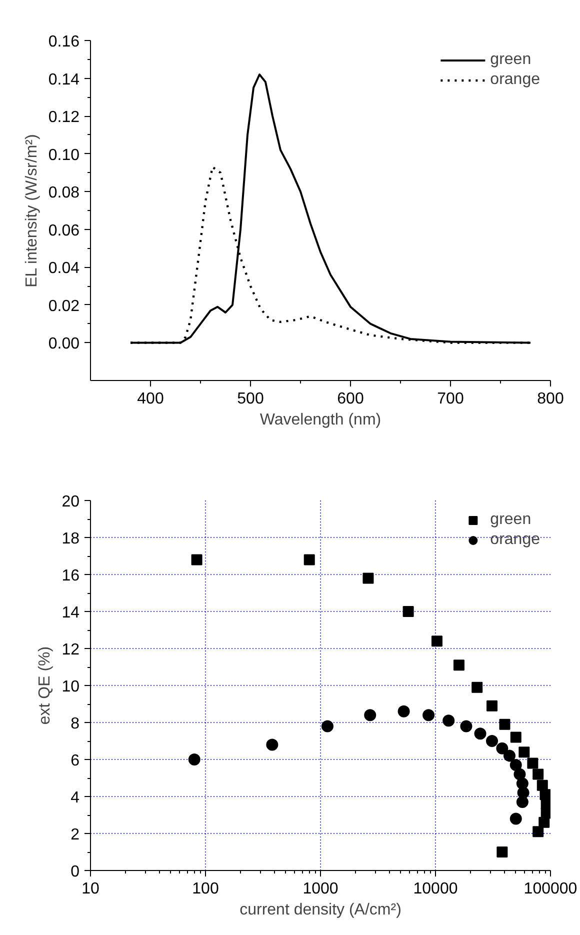 This screenshot has height=935, width=580. I want to click on y-tick-label: 0.00, so click(64, 344).